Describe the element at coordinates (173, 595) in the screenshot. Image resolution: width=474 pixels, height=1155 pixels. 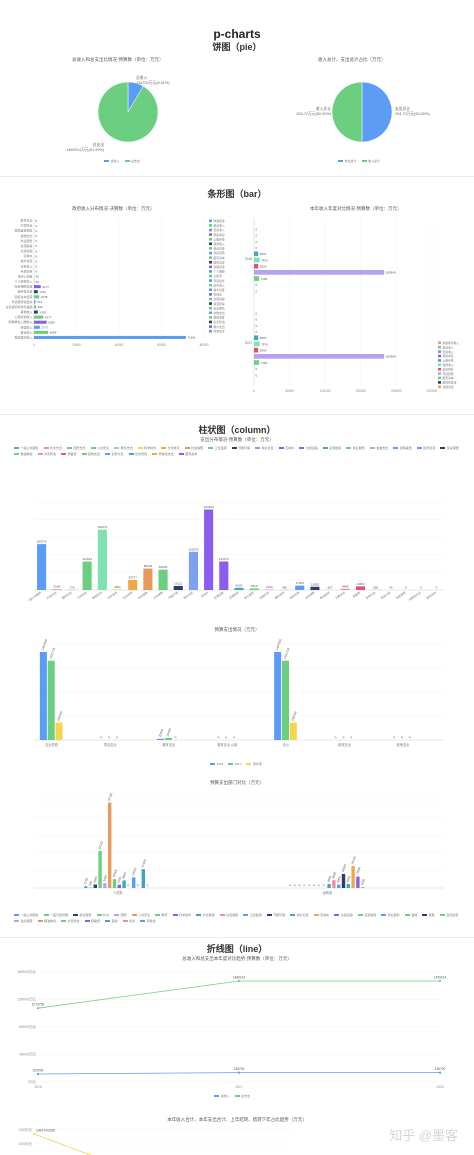
I see `x-tick-label: 节能环保` at that location.